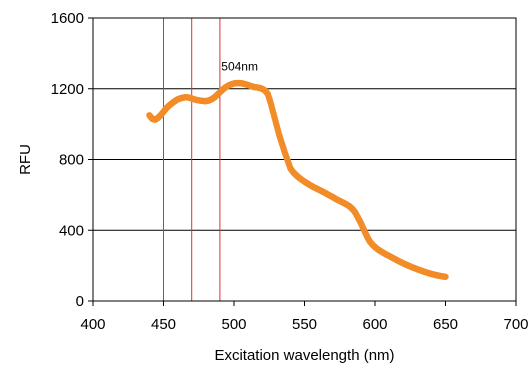  What do you see at coordinates (304, 324) in the screenshot?
I see `x-tick-label: 550` at bounding box center [304, 324].